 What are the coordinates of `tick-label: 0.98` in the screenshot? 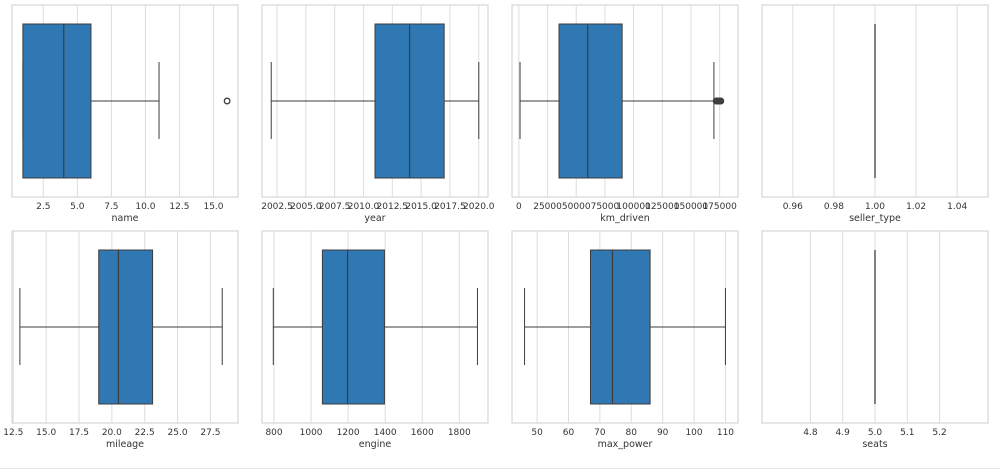 It's located at (834, 207).